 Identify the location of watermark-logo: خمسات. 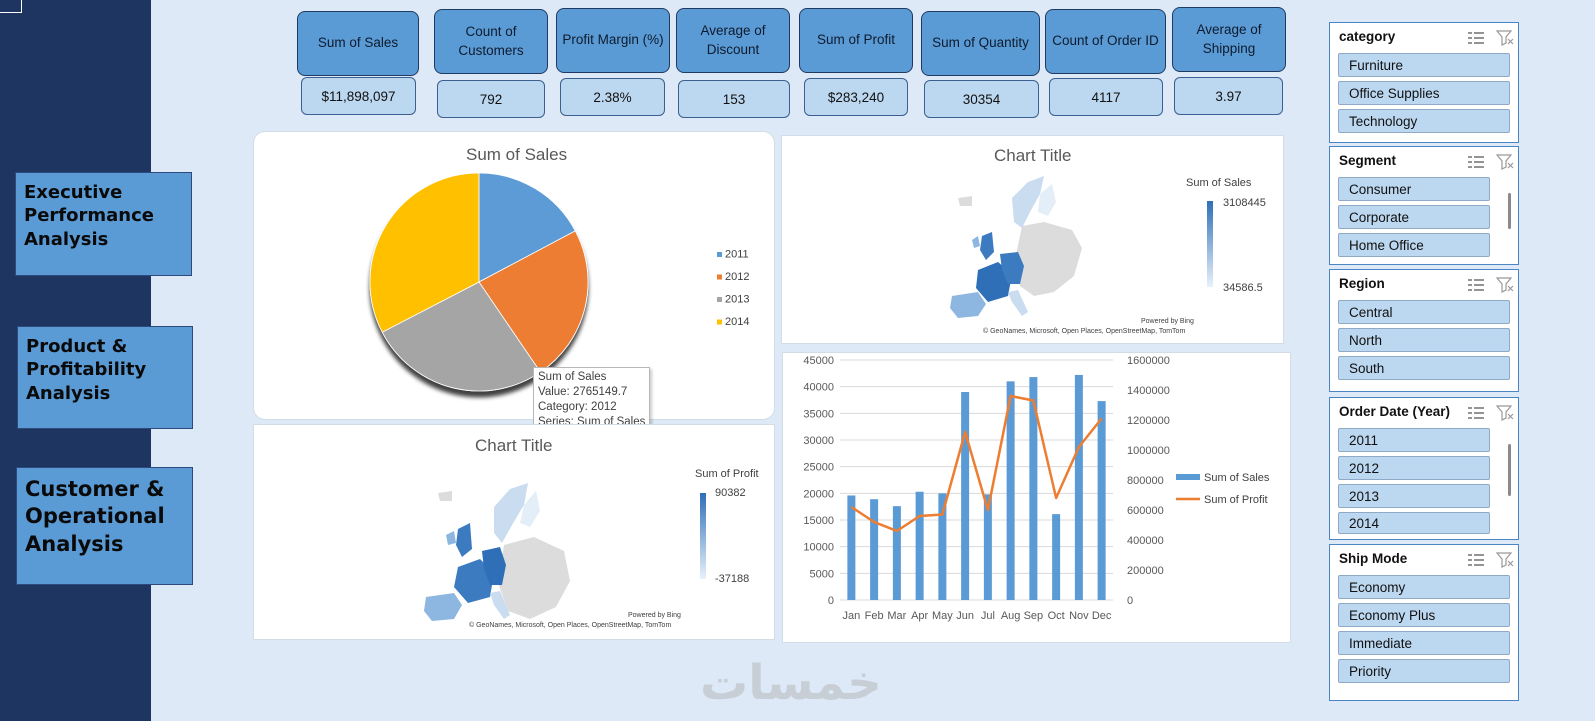
(791, 683).